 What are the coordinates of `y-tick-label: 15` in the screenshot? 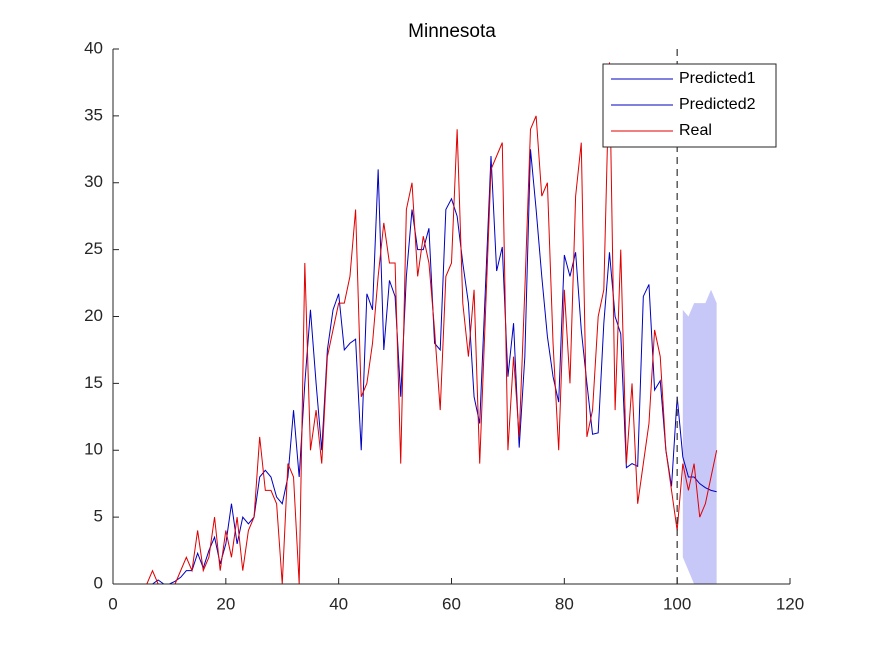 It's located at (93, 382).